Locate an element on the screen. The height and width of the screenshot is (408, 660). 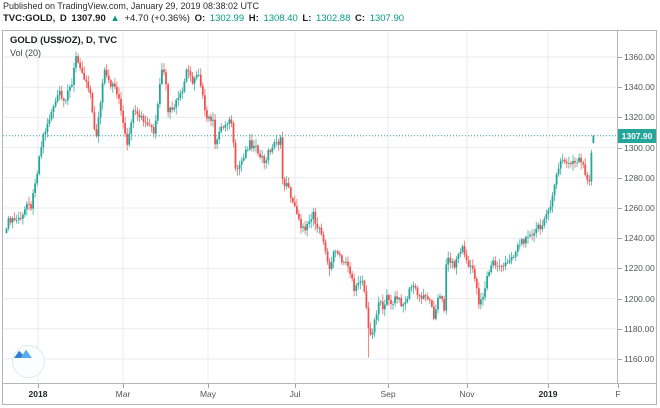
symbol-name: TVC:GOLD, is located at coordinates (29, 18).